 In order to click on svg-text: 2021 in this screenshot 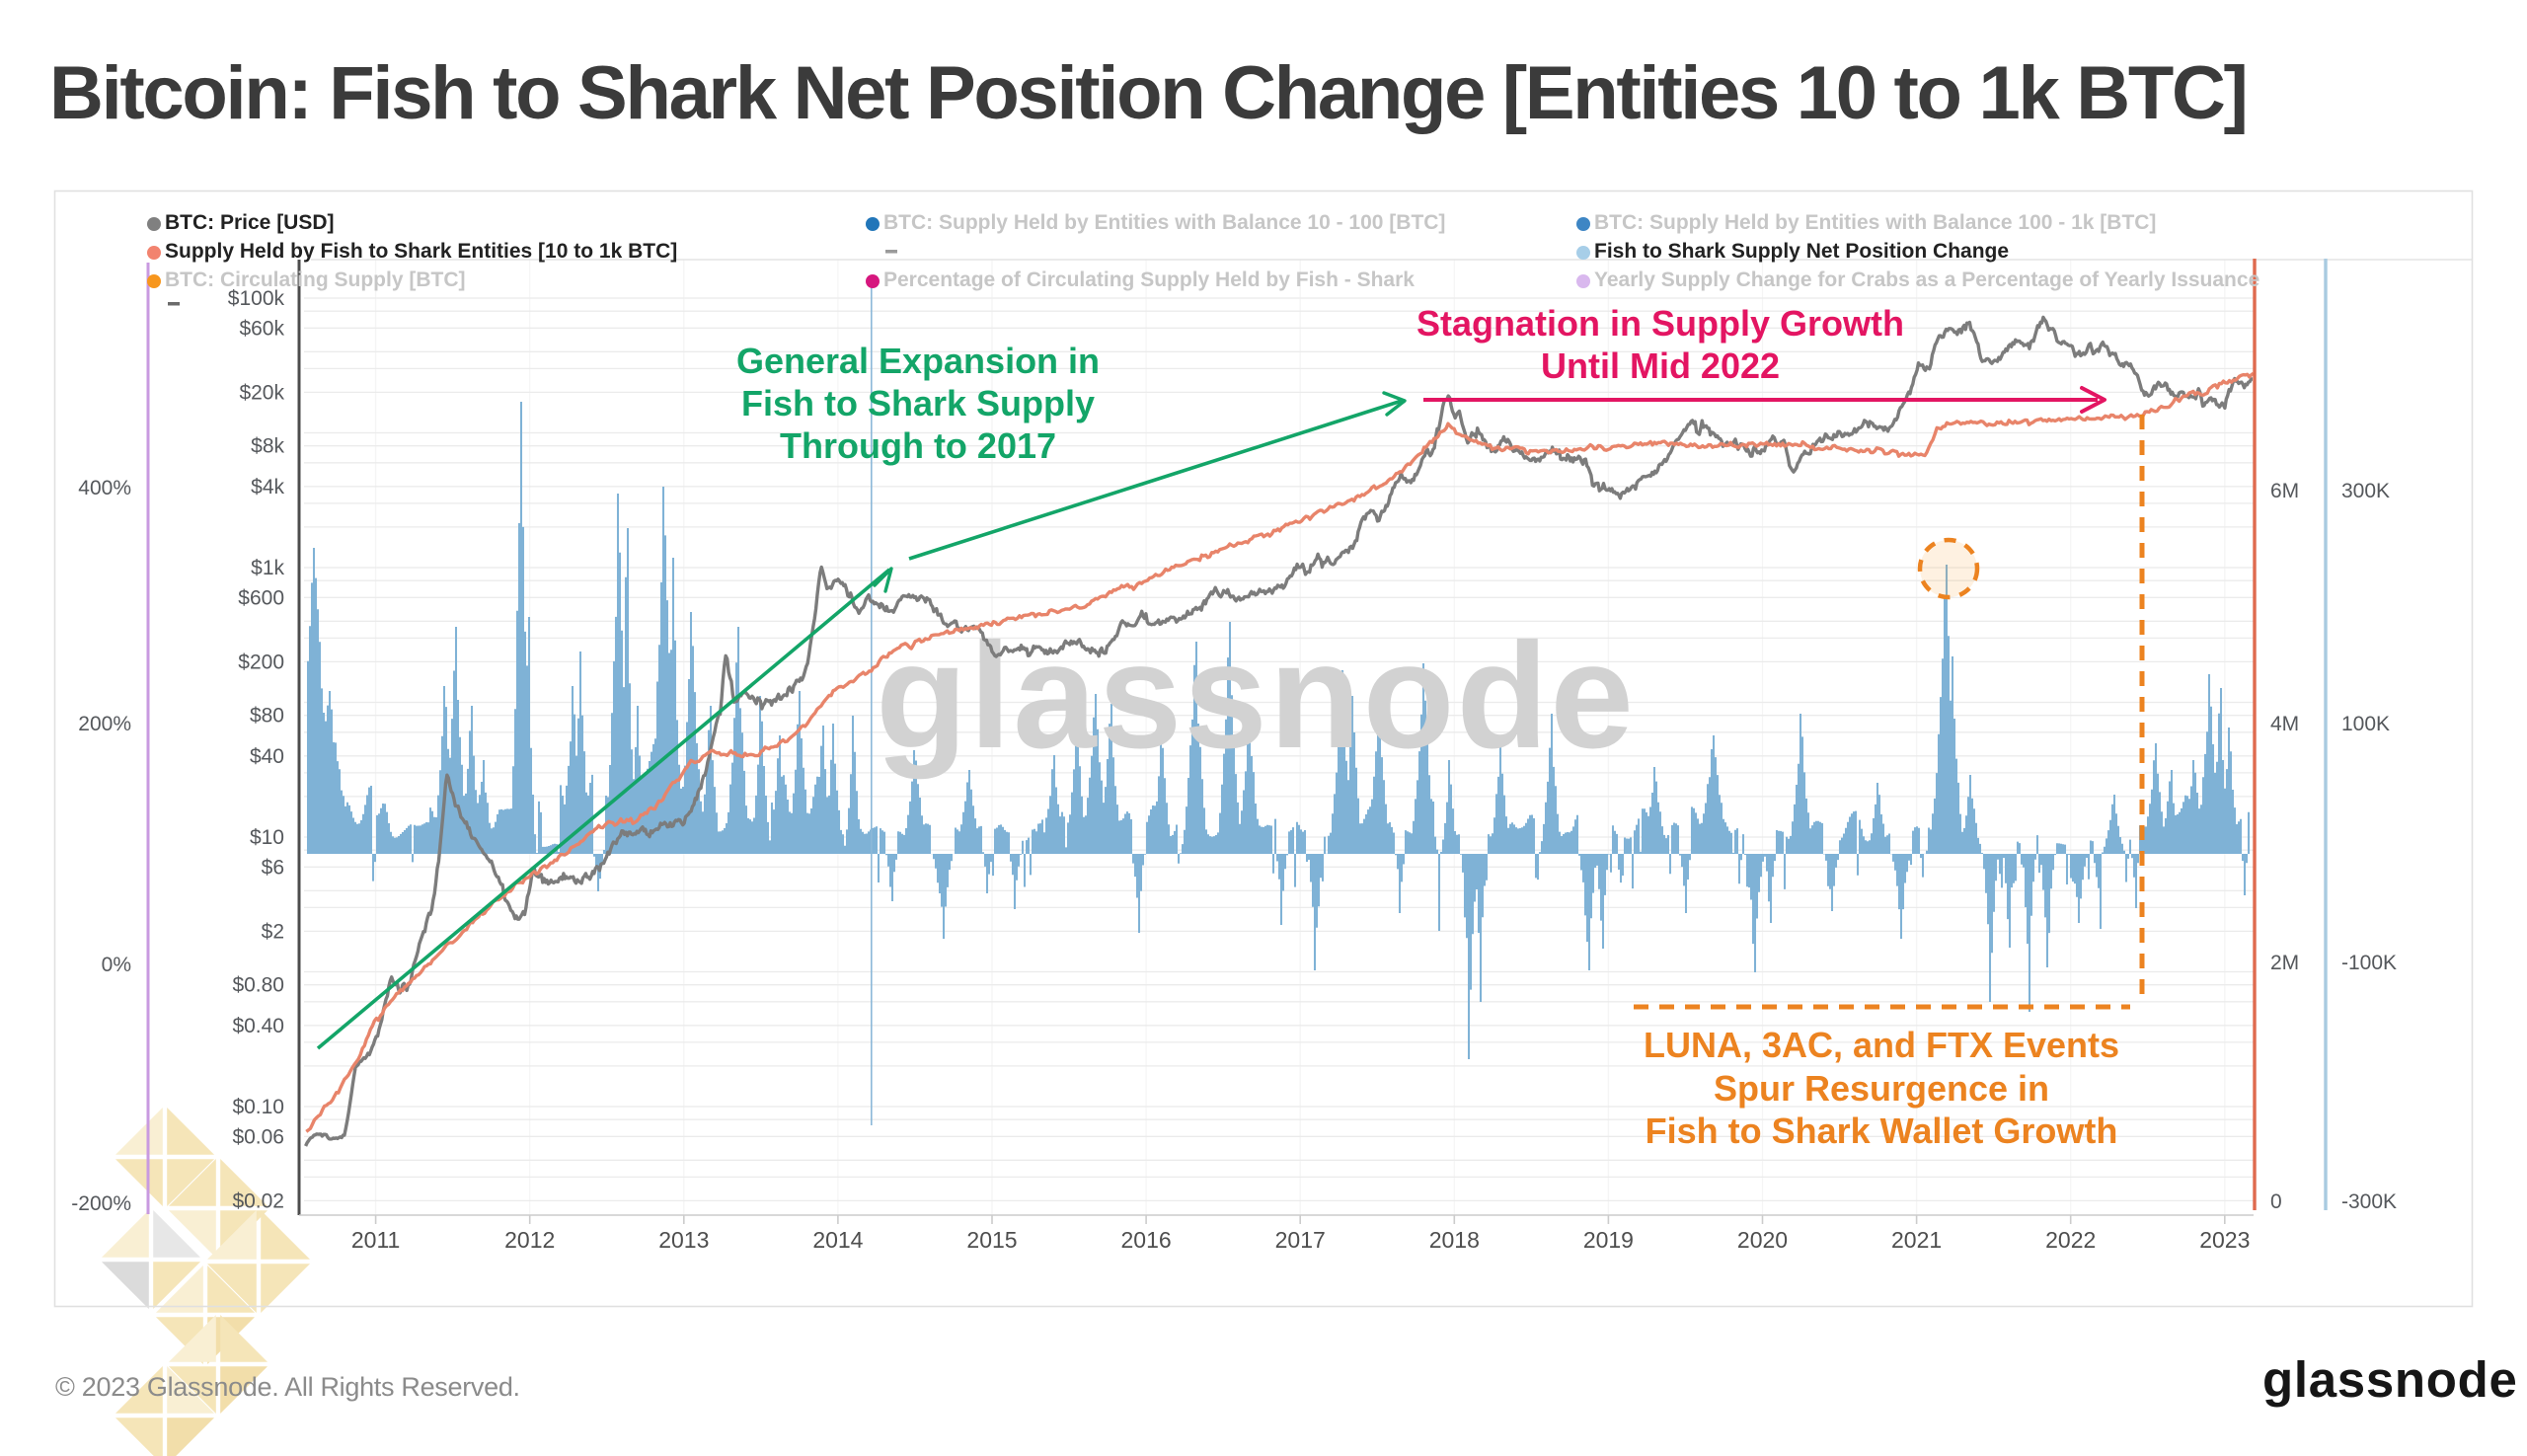, I will do `click(1916, 1240)`.